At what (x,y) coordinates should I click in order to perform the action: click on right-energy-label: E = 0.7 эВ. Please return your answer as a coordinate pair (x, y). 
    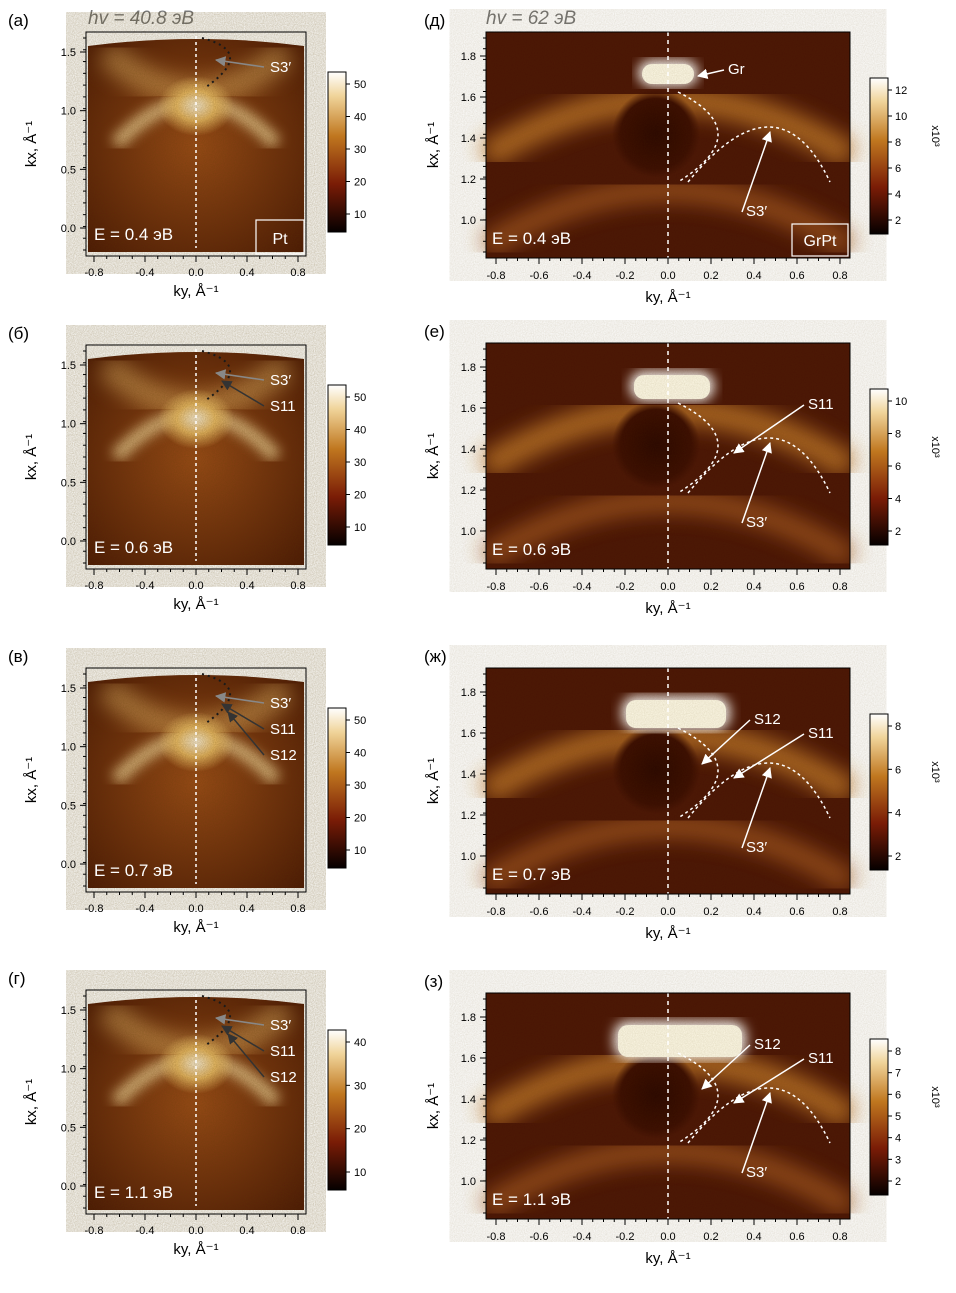
    Looking at the image, I should click on (531, 874).